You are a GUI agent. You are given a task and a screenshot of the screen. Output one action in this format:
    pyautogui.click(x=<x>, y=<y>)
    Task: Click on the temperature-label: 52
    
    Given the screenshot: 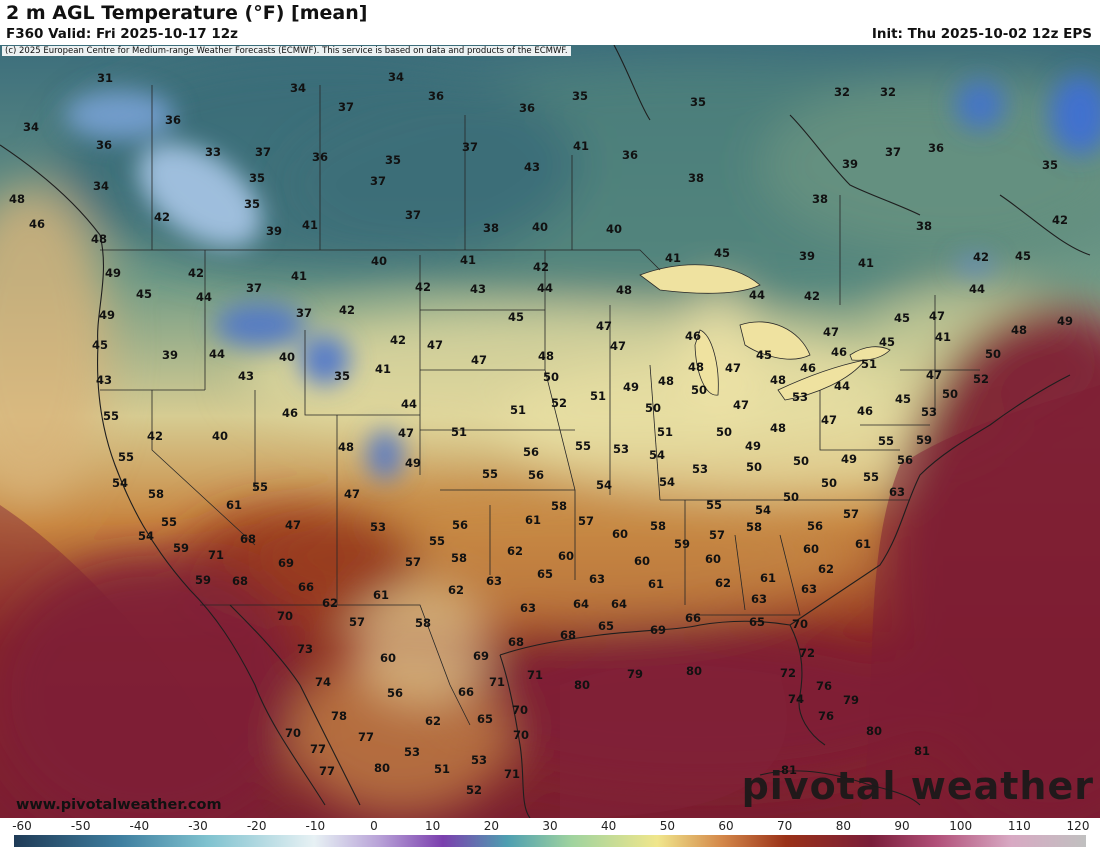 What is the action you would take?
    pyautogui.click(x=559, y=403)
    